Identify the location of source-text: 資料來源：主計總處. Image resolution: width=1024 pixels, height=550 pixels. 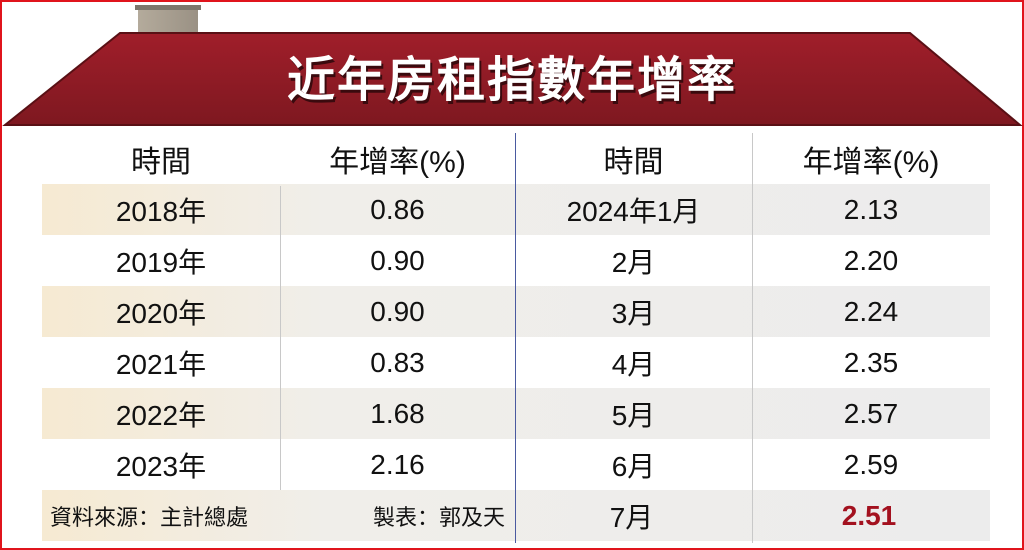
(149, 517).